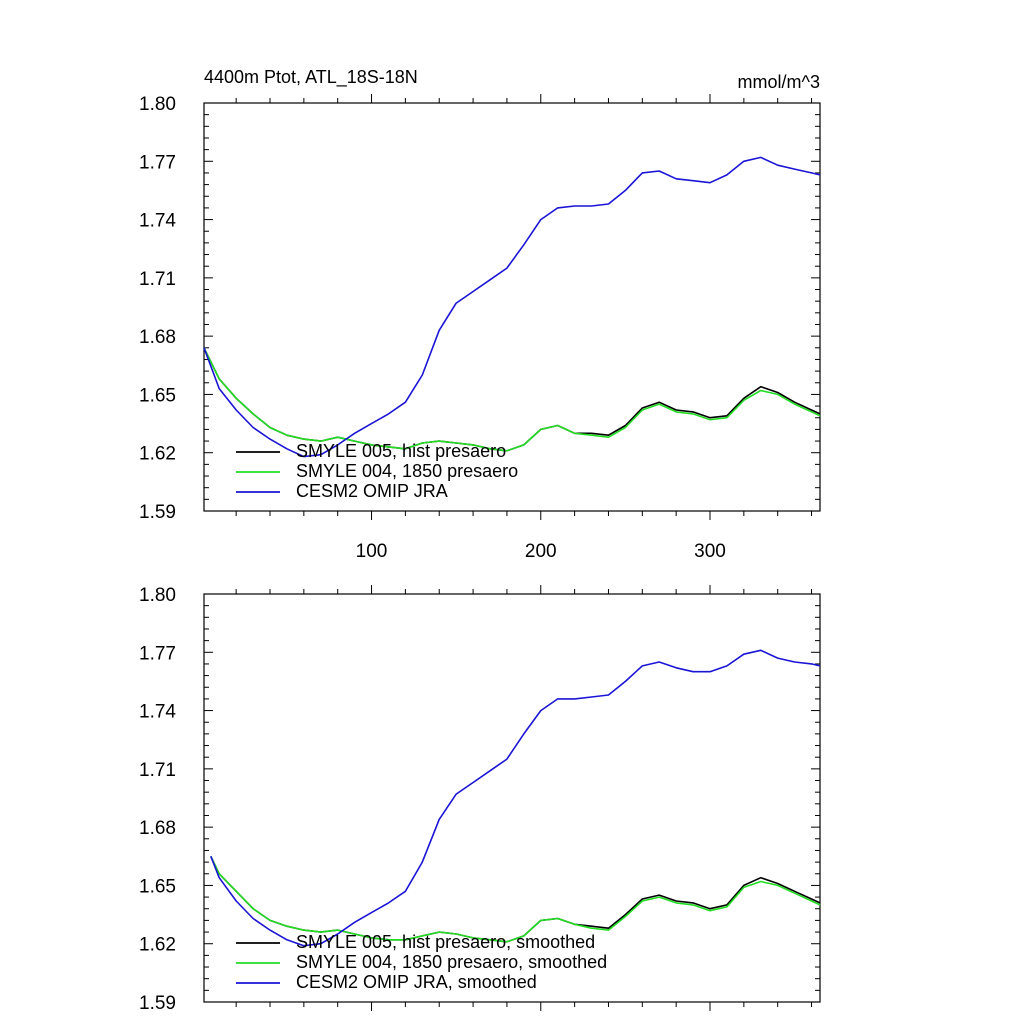 This screenshot has height=1024, width=1024. Describe the element at coordinates (157, 886) in the screenshot. I see `bottom-y-tick-label-2: 1.65` at that location.